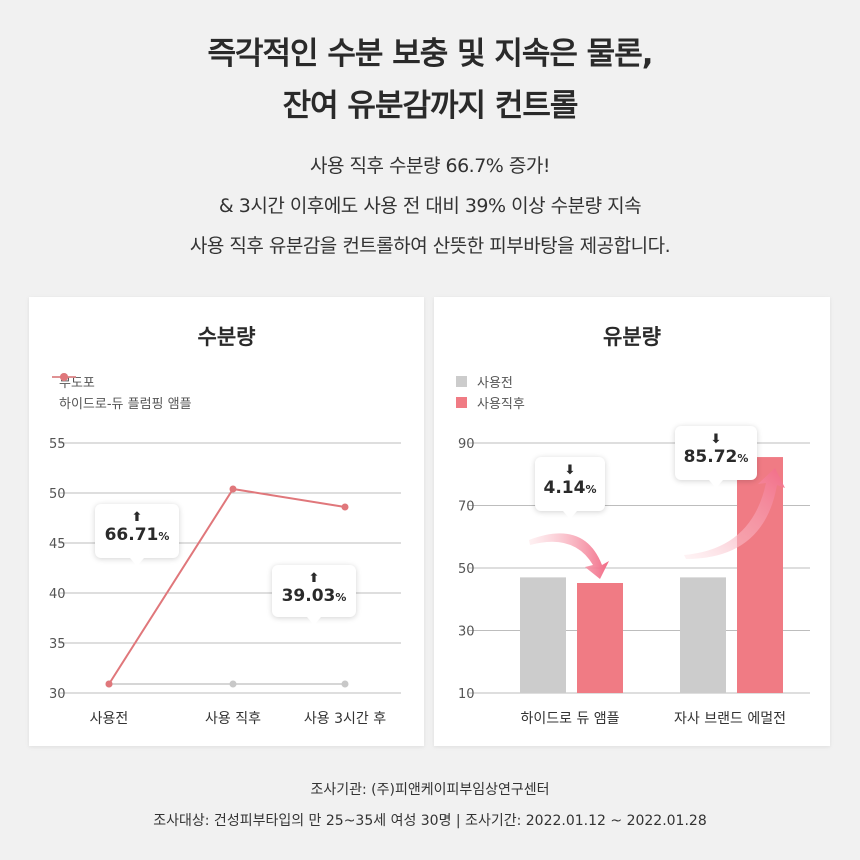 Image resolution: width=860 pixels, height=860 pixels. I want to click on x-tick-label: 사용 직후, so click(233, 719).